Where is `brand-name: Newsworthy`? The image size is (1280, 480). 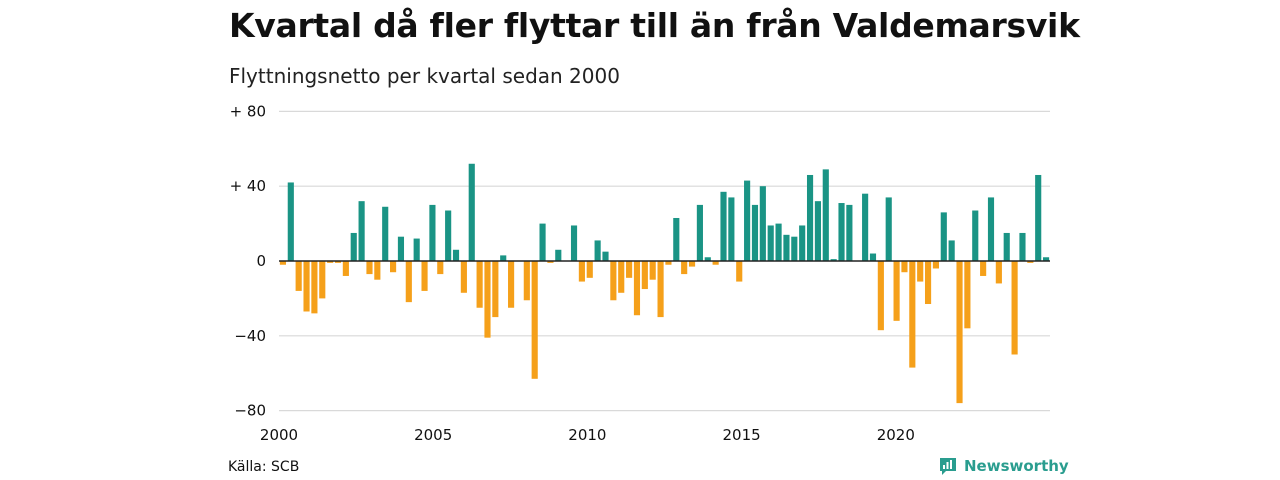
brand-name: Newsworthy is located at coordinates (1016, 466).